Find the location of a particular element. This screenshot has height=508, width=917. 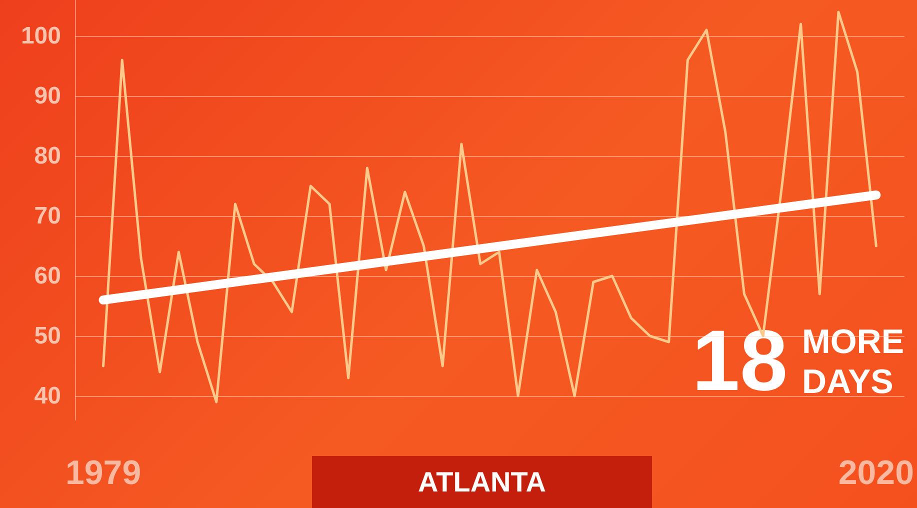

x-tick-label: 1979 is located at coordinates (103, 473).